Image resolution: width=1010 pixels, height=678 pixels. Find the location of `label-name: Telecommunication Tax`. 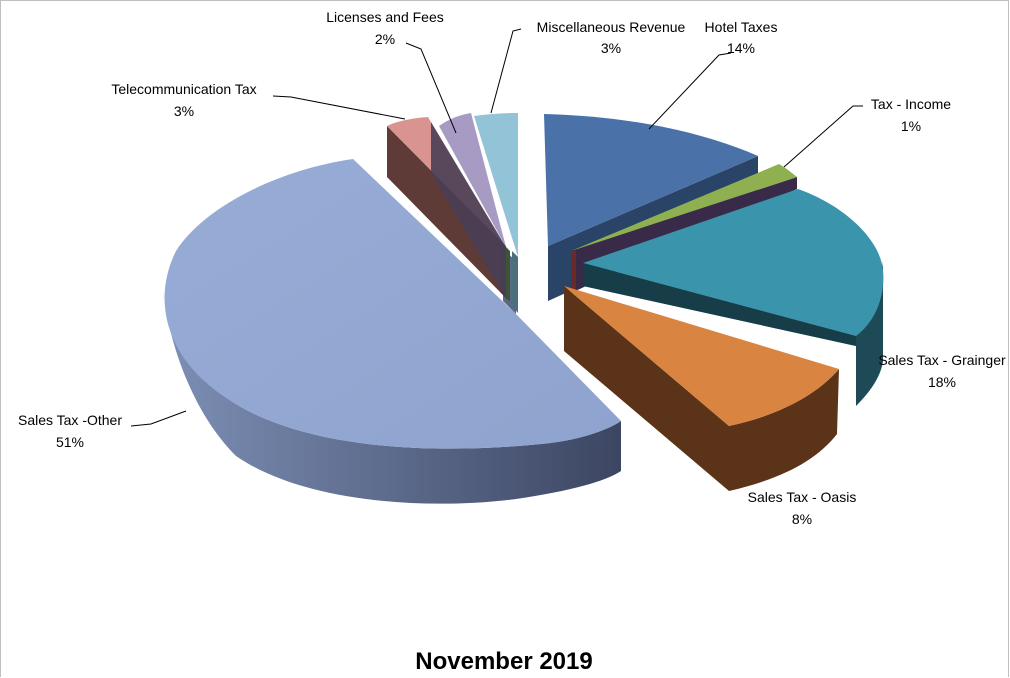

label-name: Telecommunication Tax is located at coordinates (183, 89).